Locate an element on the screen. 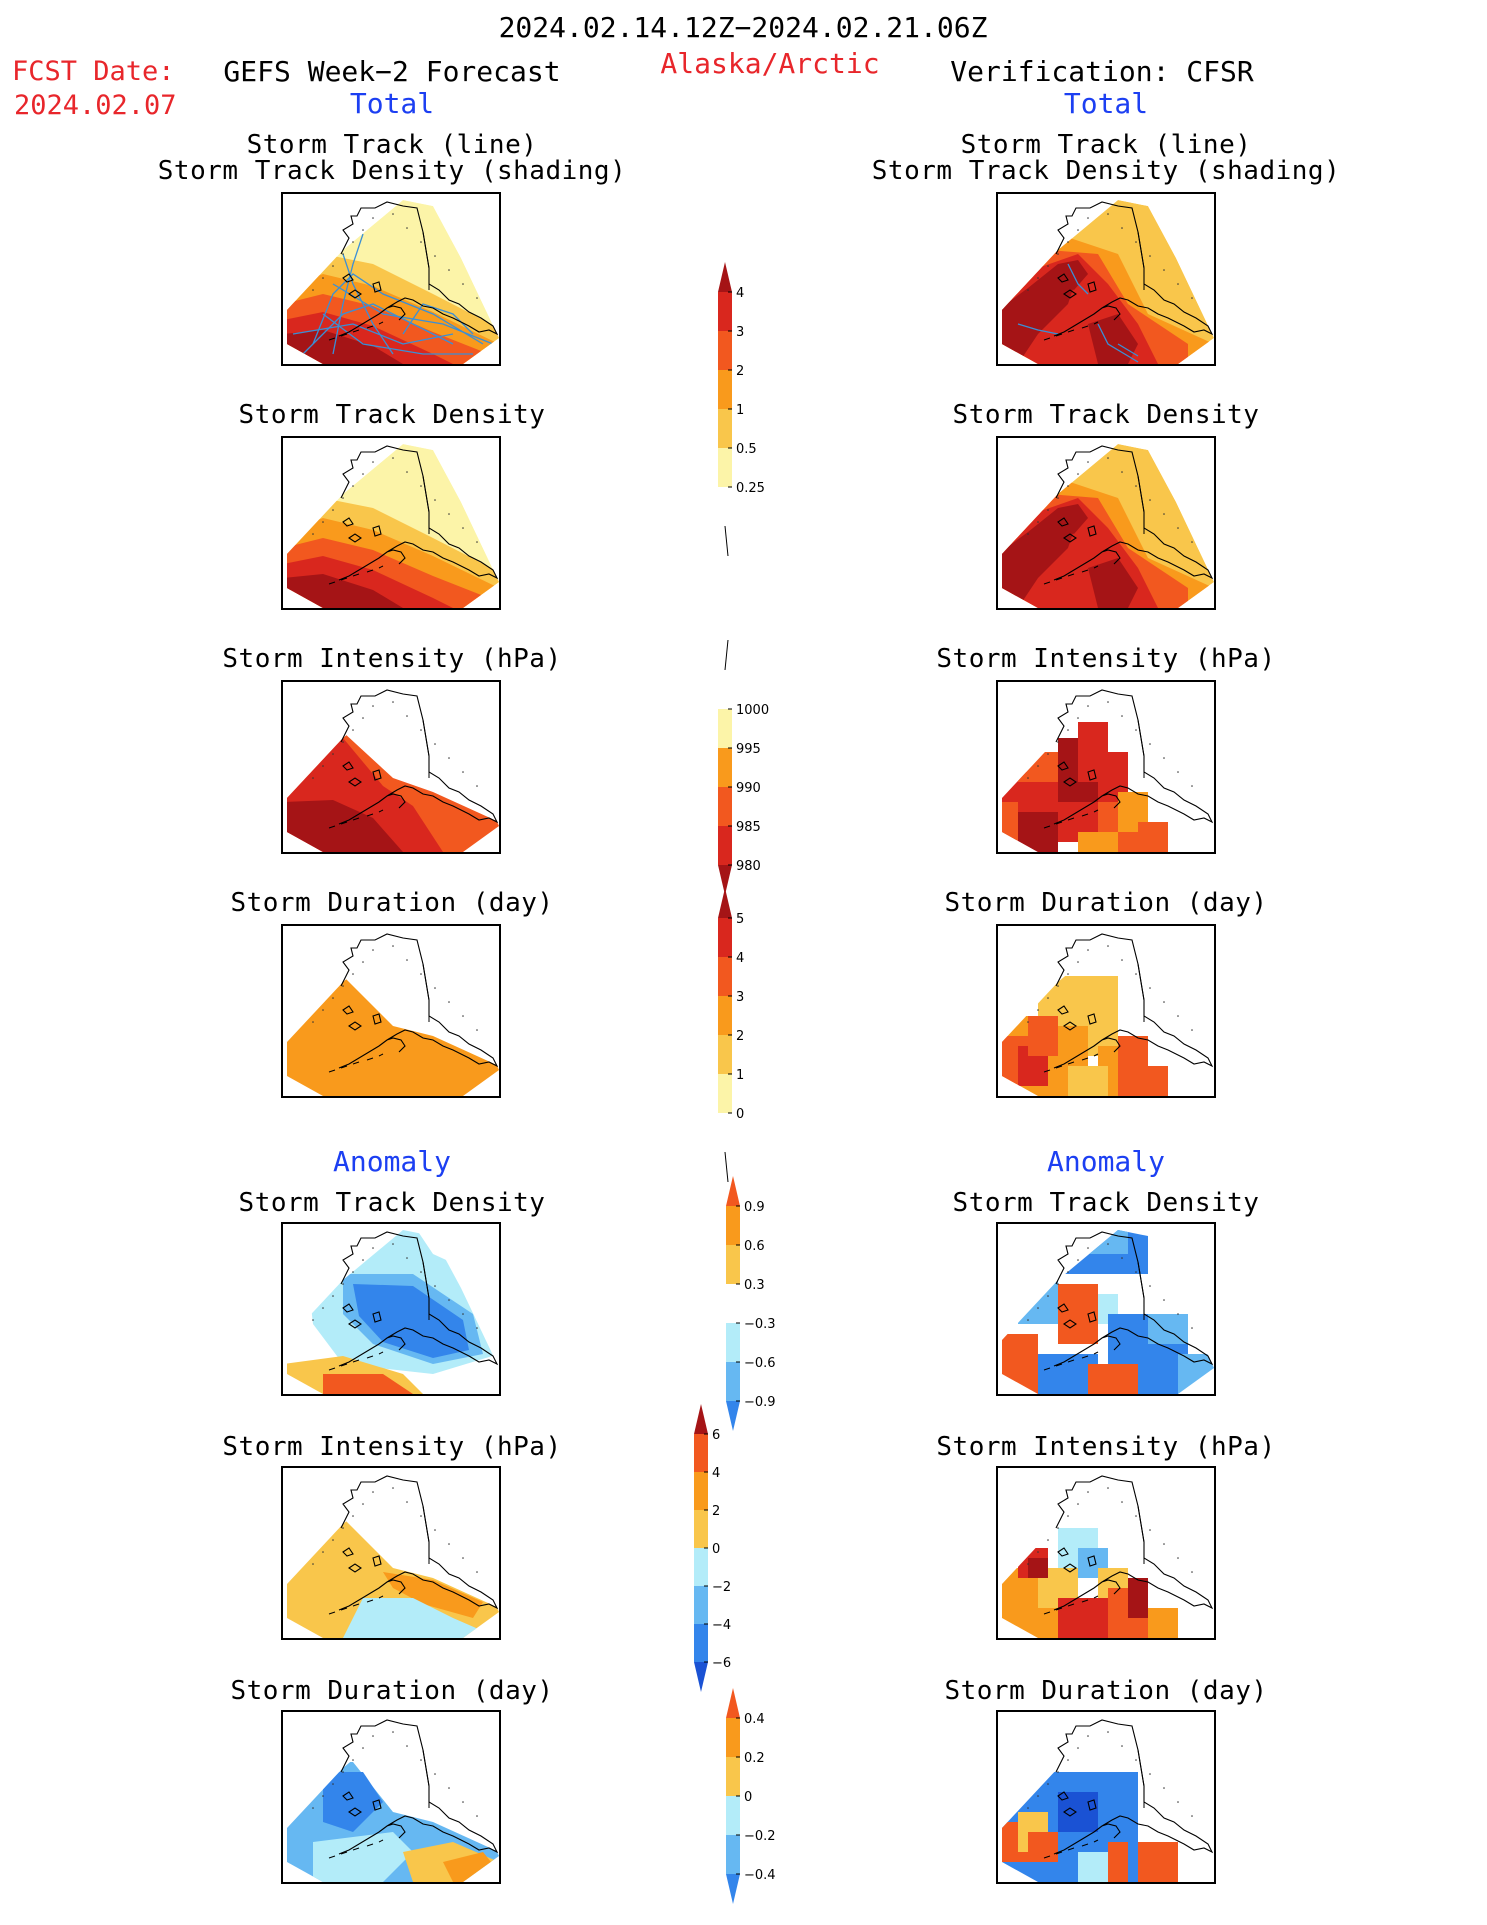 The height and width of the screenshot is (1925, 1487). density-colorbar-label: 1 is located at coordinates (740, 410).